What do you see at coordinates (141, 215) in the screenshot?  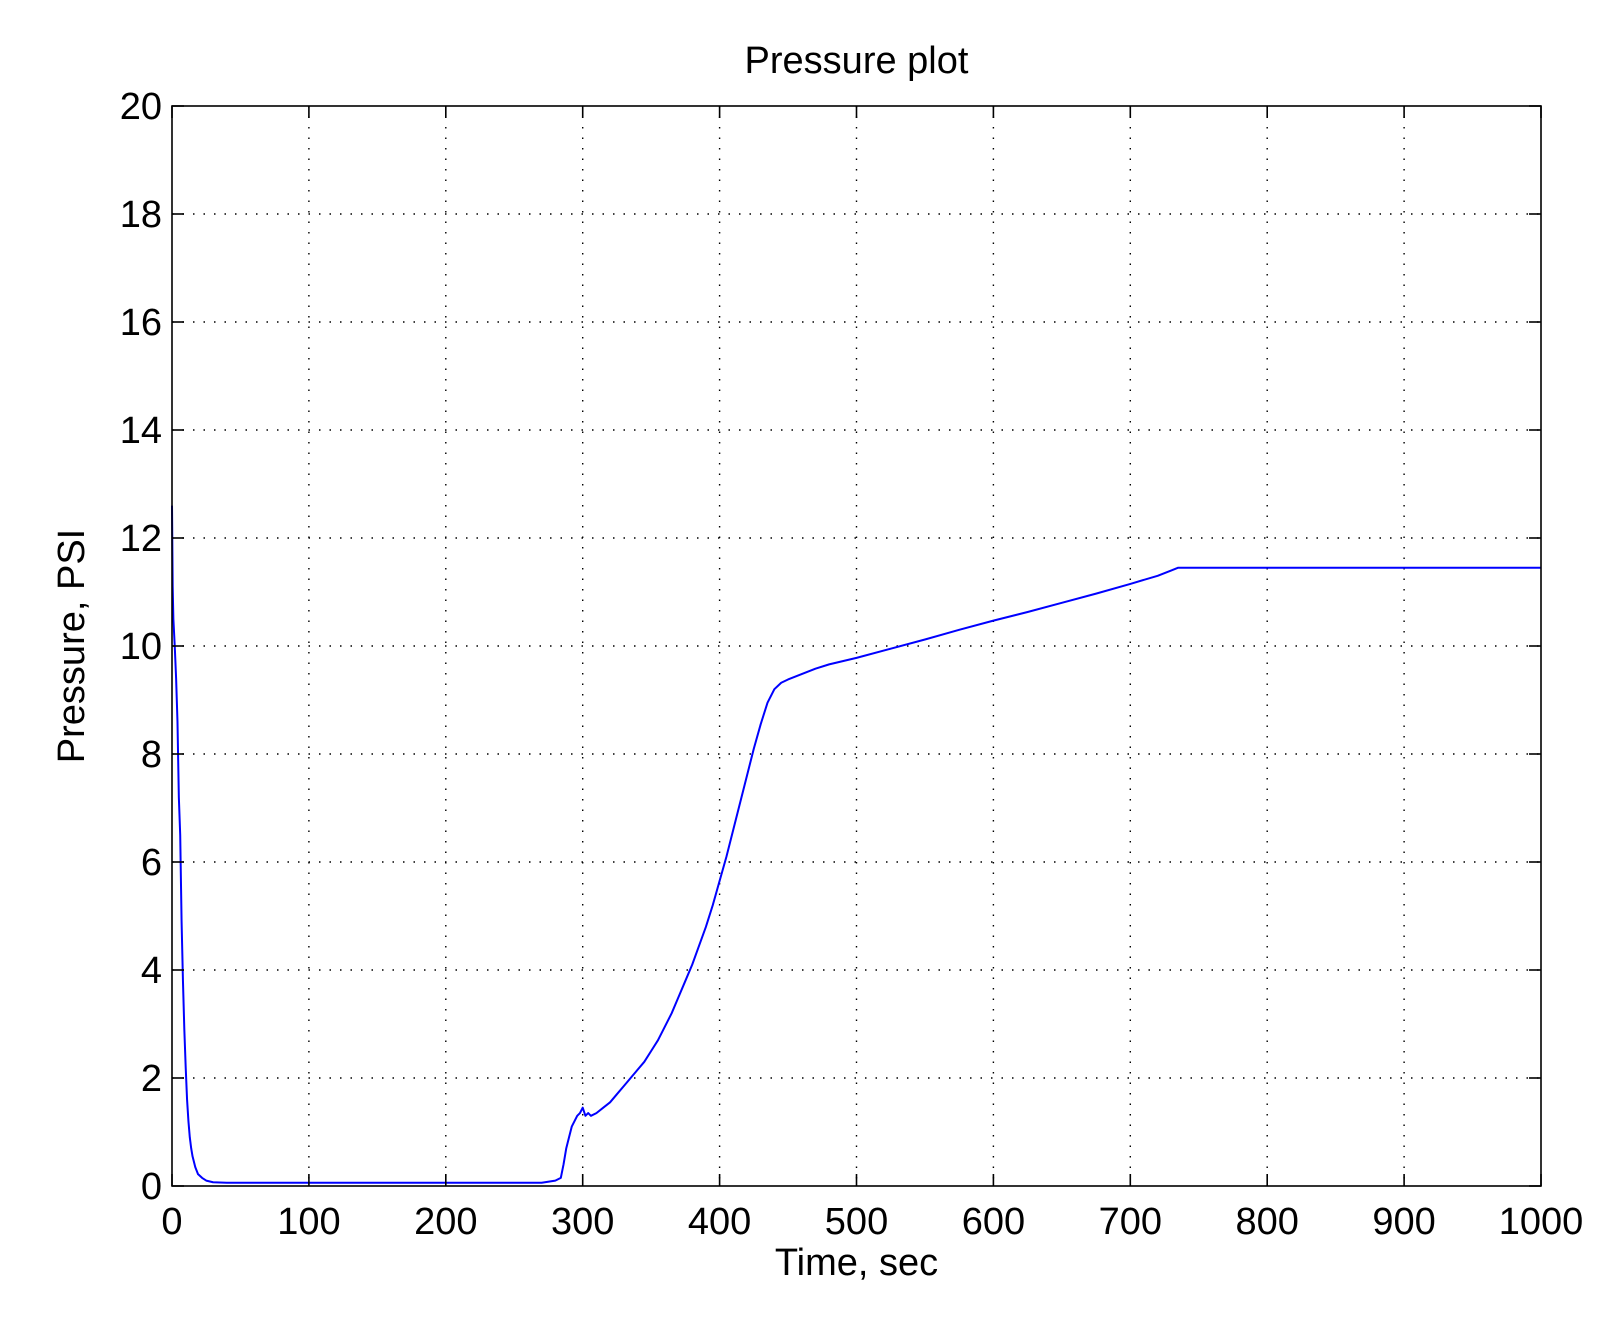 I see `y-tick-label: 18` at bounding box center [141, 215].